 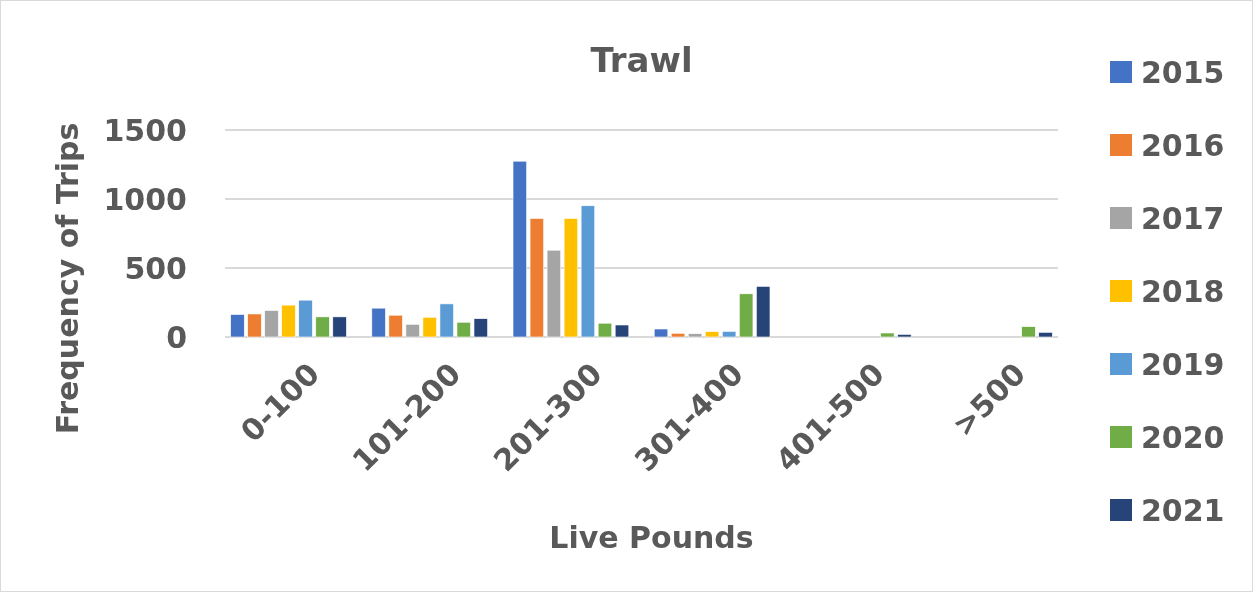 I want to click on y-axis-title: Frequency of Trips, so click(x=67, y=278).